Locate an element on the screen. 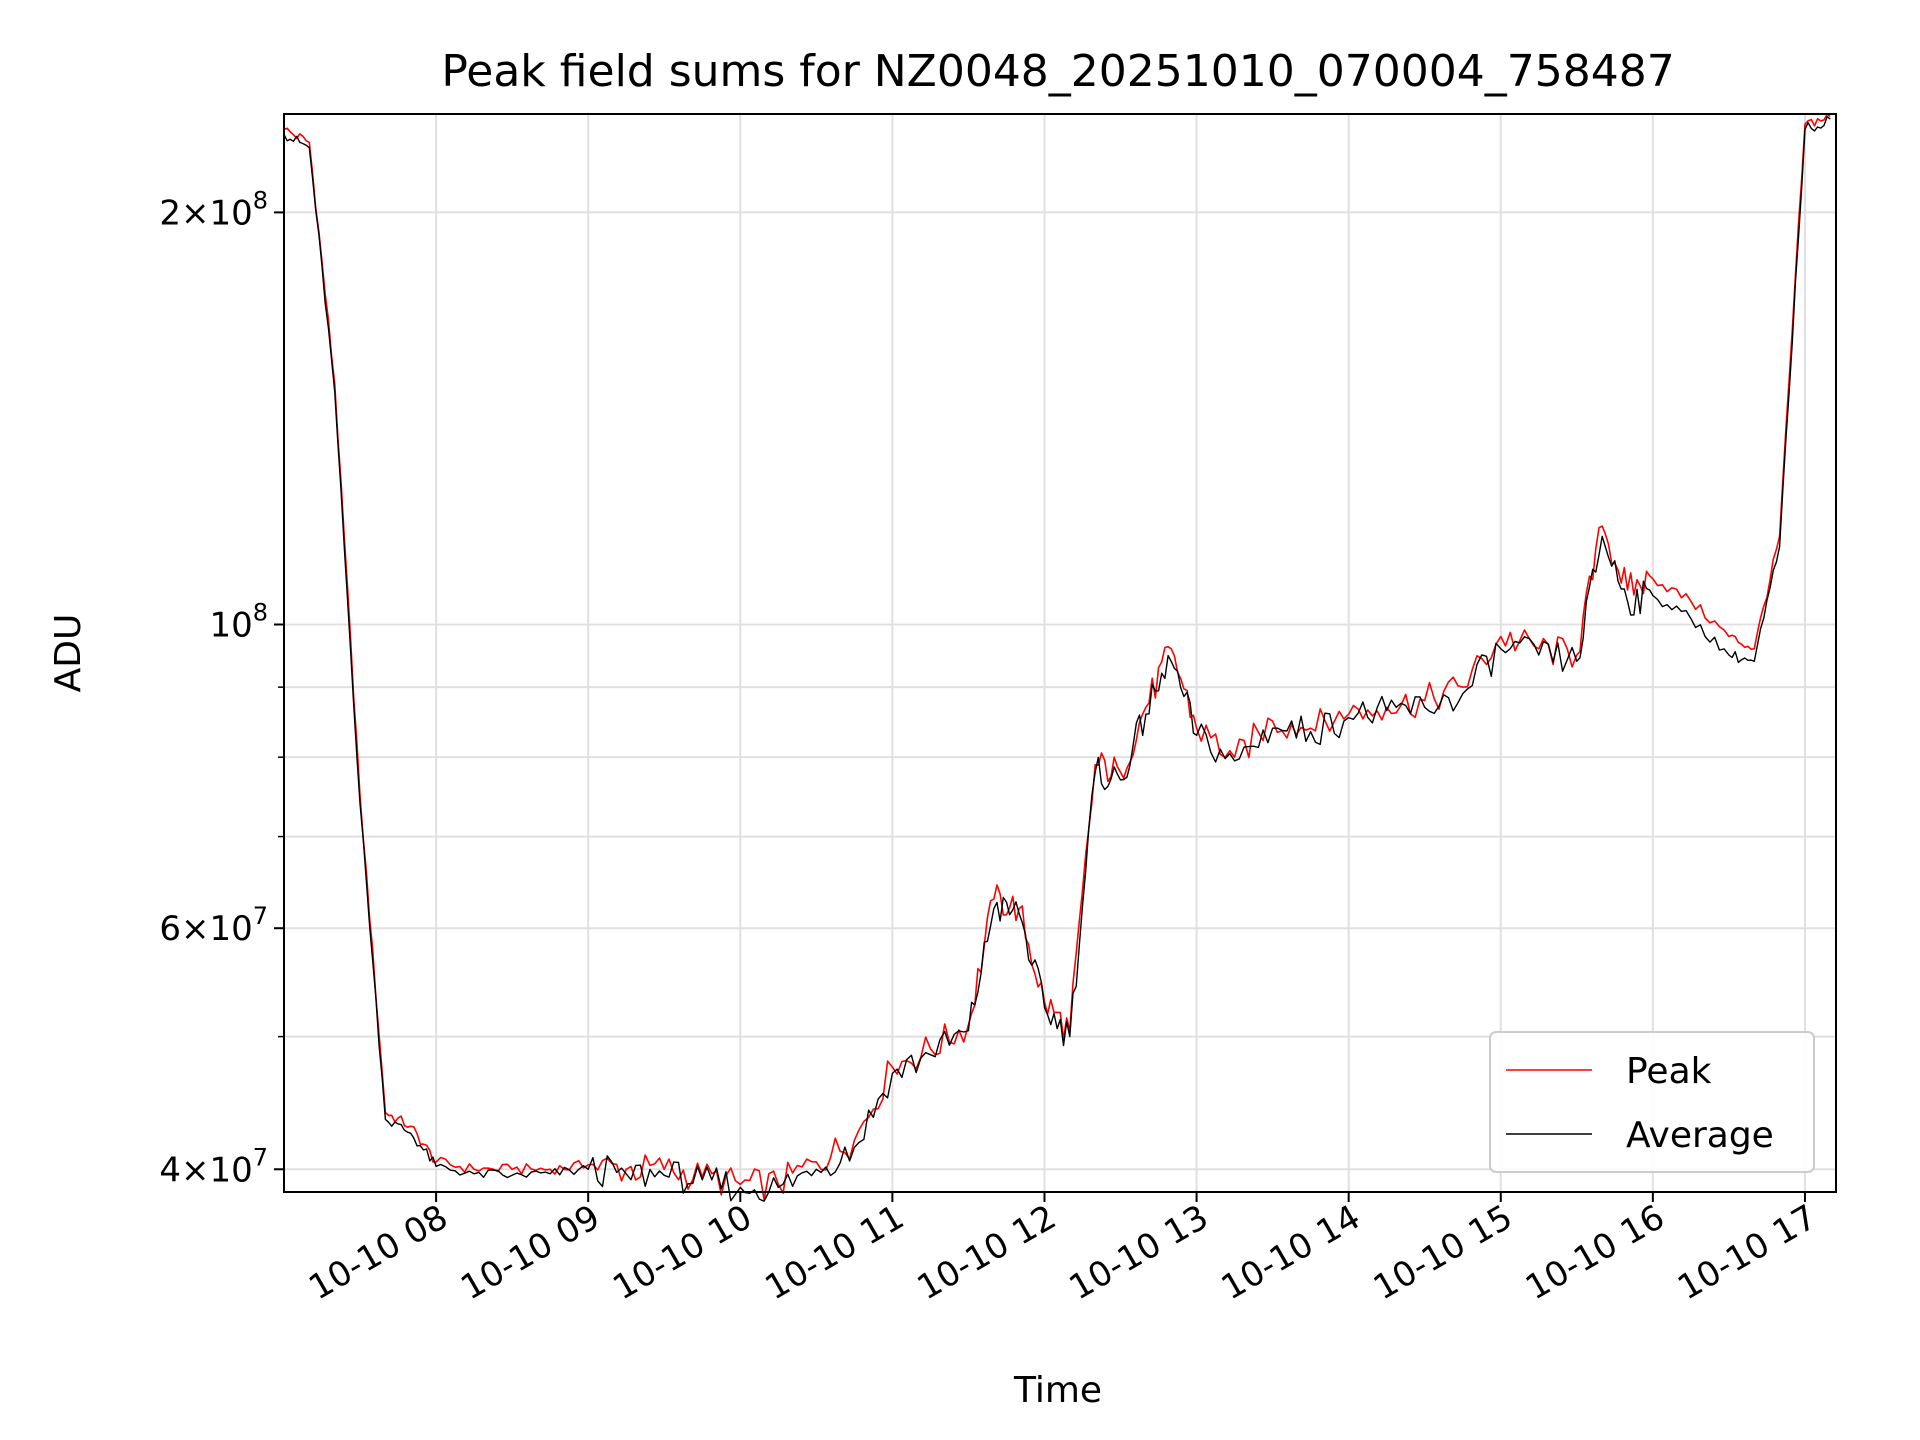  y-axis-label: ADU is located at coordinates (68, 653).